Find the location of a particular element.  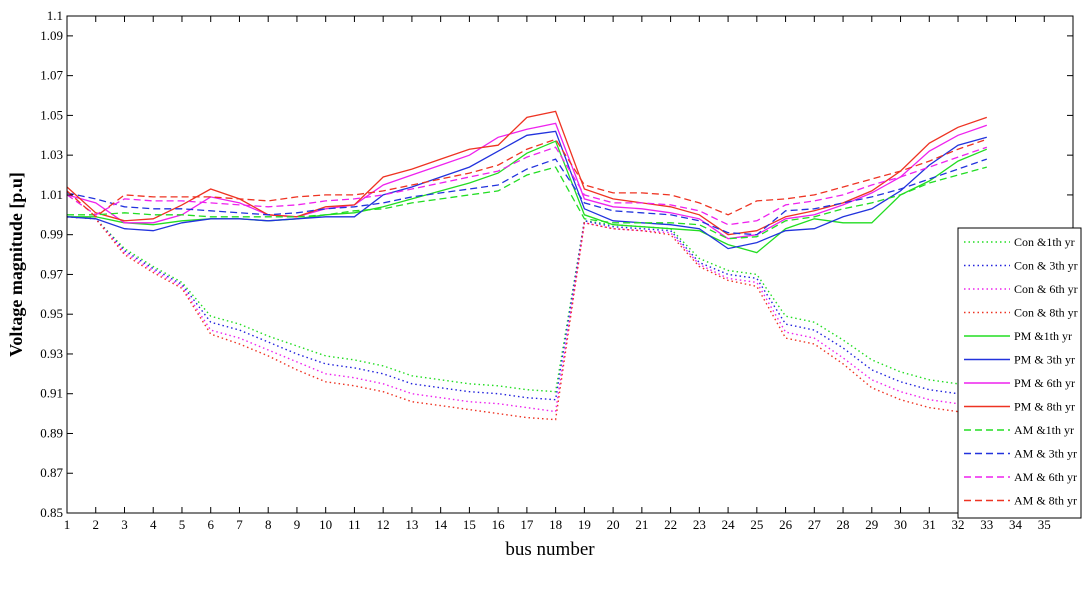

y-tick-label: 1.01 is located at coordinates (51, 194).